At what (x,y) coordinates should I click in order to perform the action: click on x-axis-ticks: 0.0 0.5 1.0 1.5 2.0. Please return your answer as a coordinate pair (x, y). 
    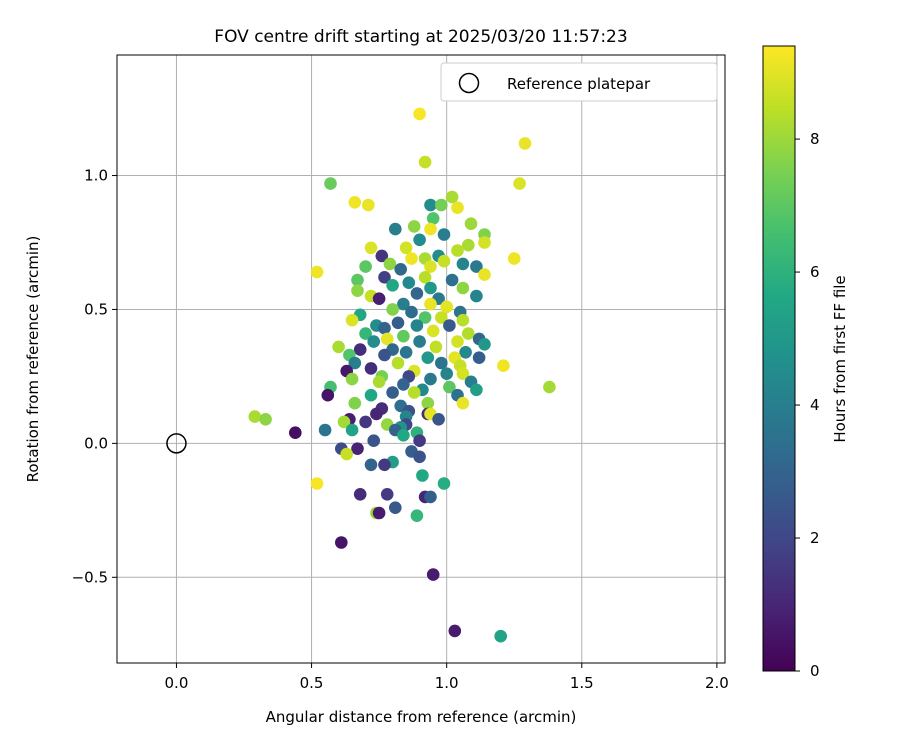
    Looking at the image, I should click on (447, 677).